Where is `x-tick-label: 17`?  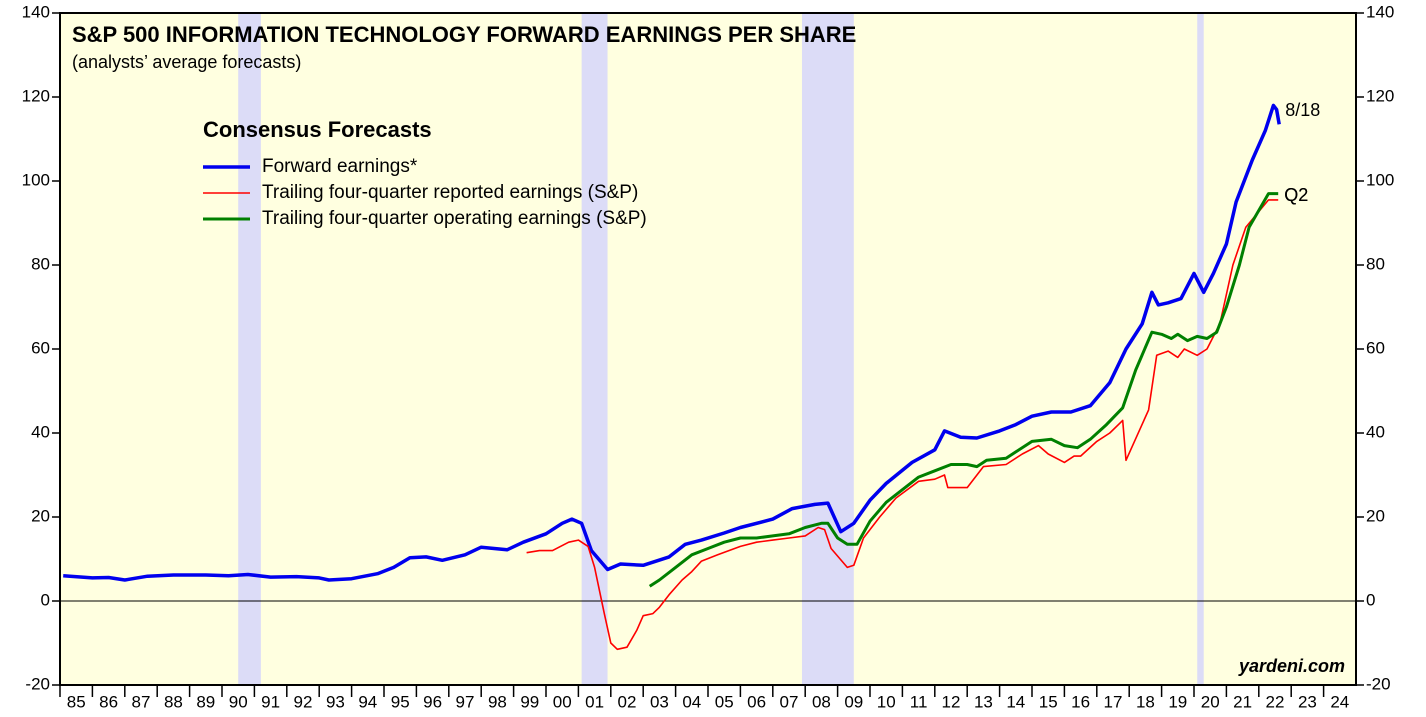
x-tick-label: 17 is located at coordinates (1113, 701).